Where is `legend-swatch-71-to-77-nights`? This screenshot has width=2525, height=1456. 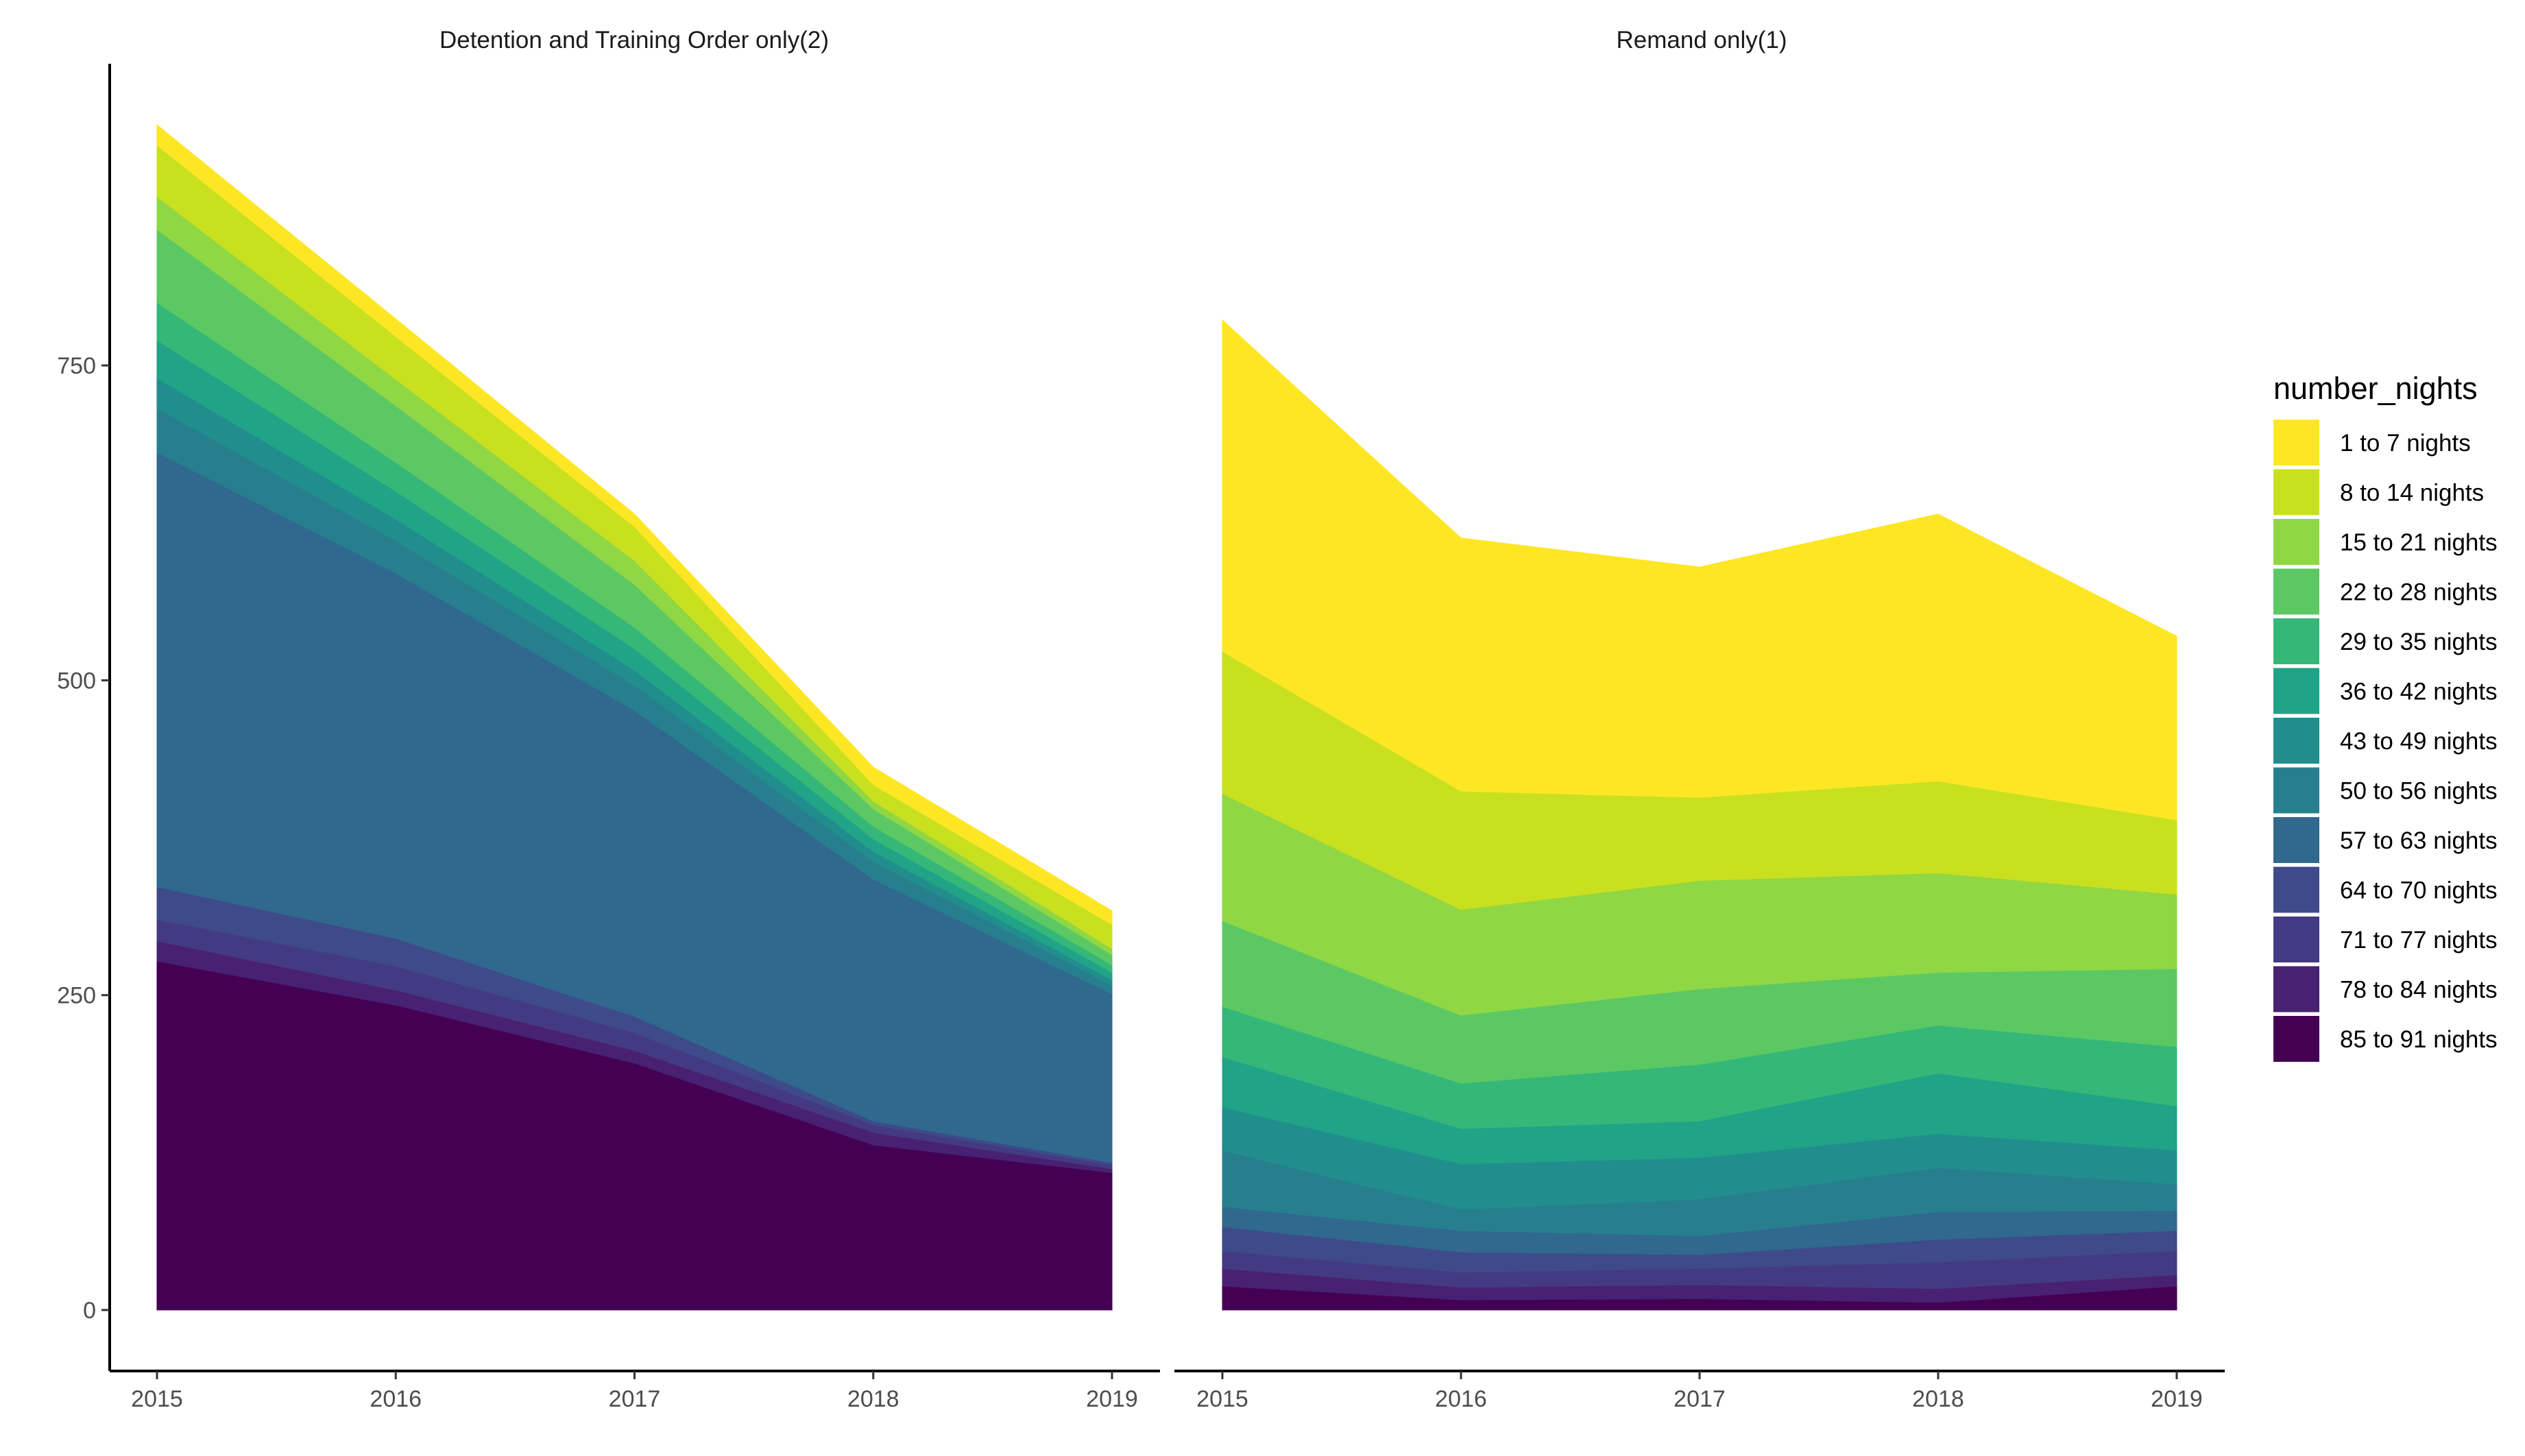 legend-swatch-71-to-77-nights is located at coordinates (2296, 939).